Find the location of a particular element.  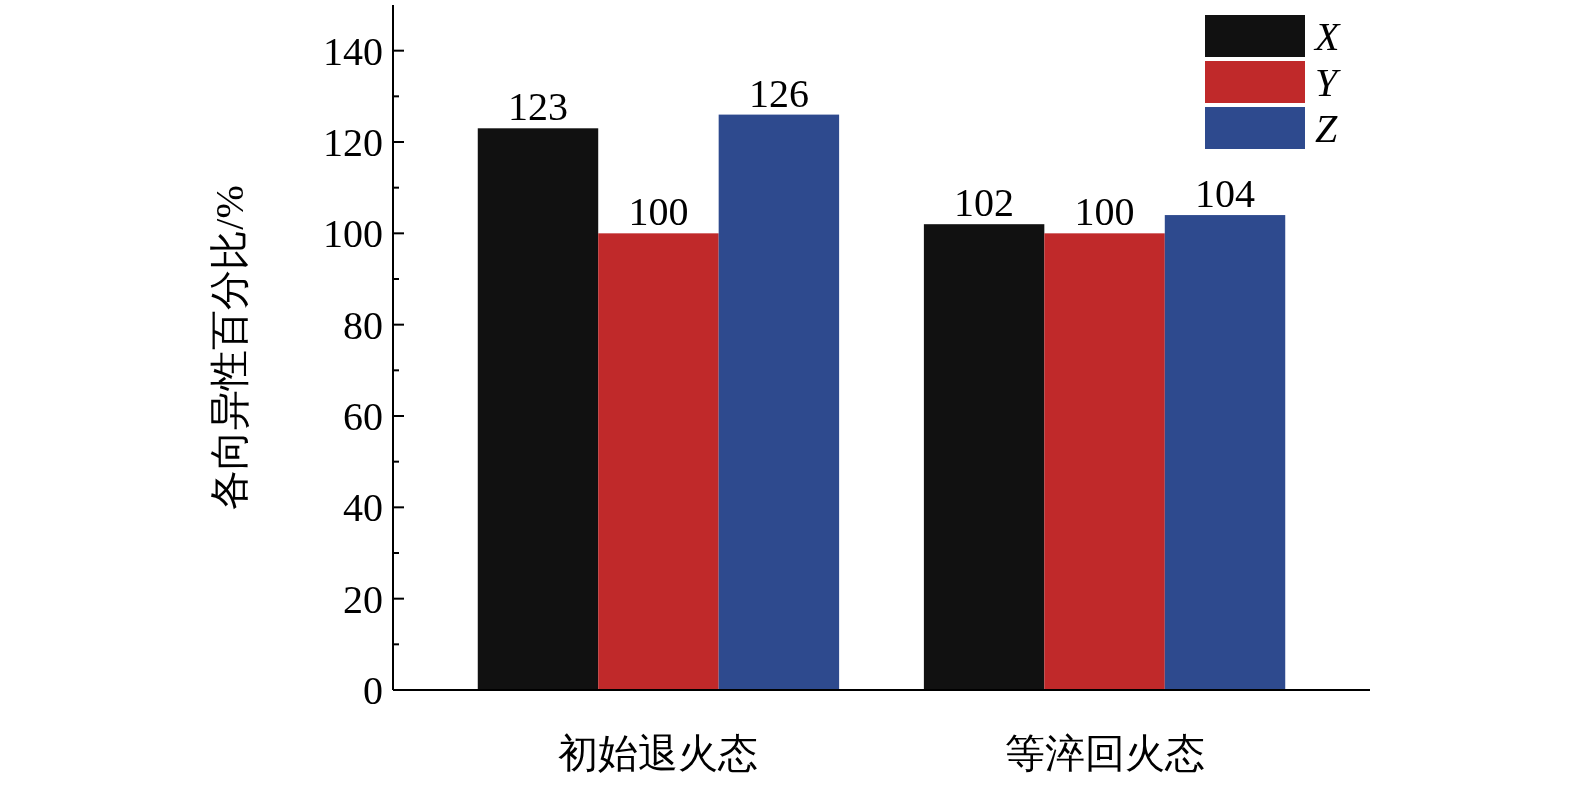

data-label: 123 is located at coordinates (537, 107).